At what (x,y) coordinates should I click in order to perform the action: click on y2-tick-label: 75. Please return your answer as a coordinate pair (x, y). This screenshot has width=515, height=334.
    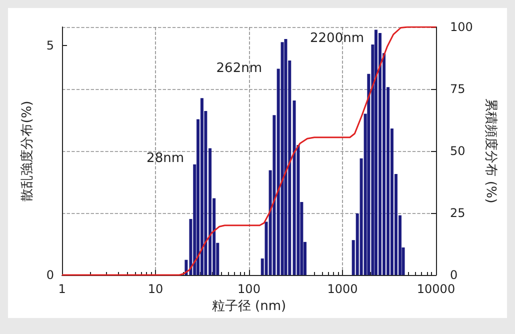
    Looking at the image, I should click on (458, 89).